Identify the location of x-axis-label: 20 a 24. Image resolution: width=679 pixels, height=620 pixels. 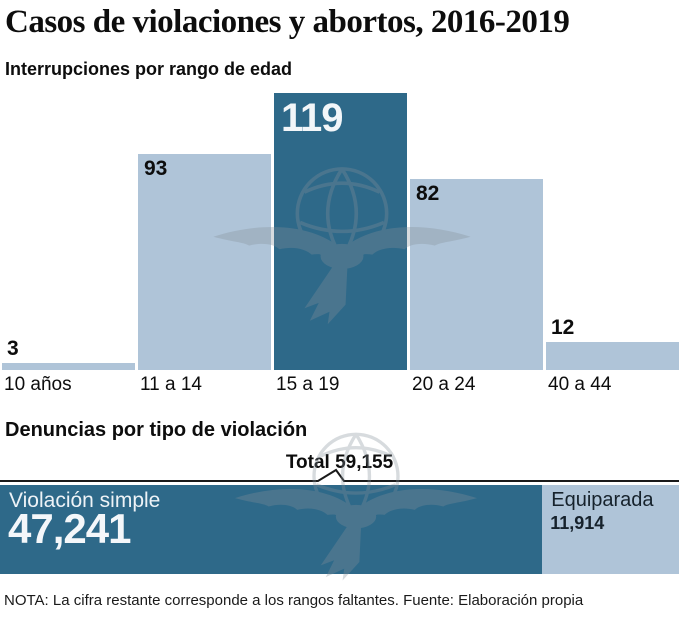
(444, 384).